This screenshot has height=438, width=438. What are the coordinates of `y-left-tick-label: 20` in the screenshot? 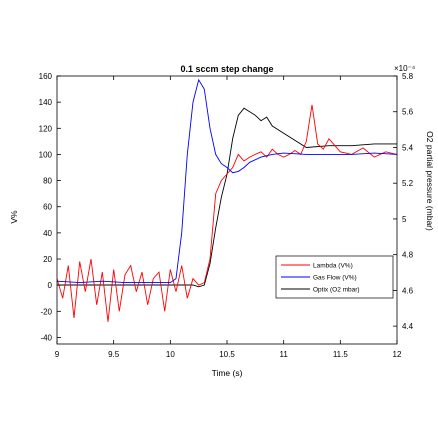 It's located at (47, 259).